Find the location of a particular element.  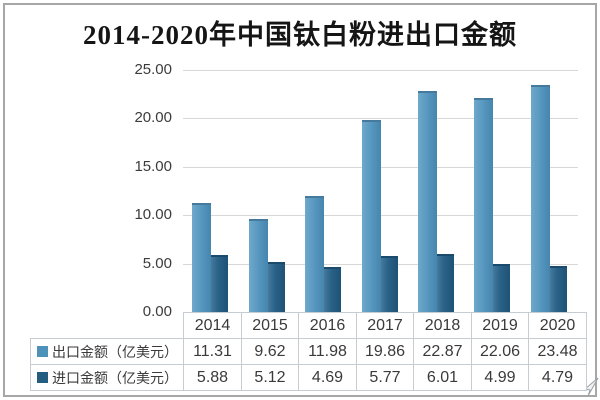

year-header-cell: 2017 is located at coordinates (385, 325).